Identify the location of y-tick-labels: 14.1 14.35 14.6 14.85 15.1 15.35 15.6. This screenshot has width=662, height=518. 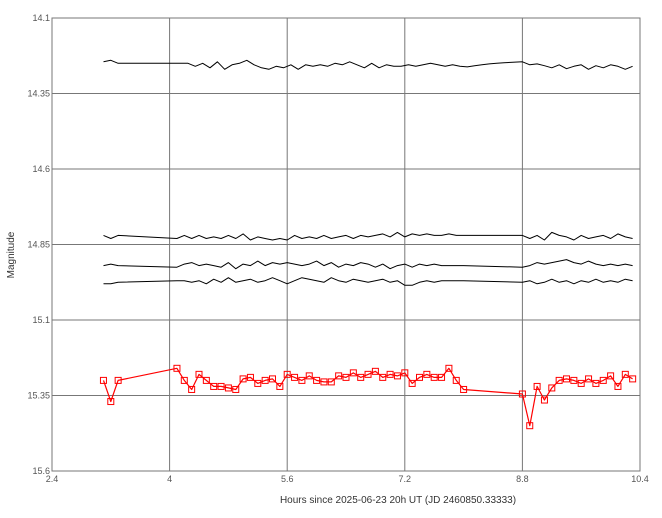
(38, 244).